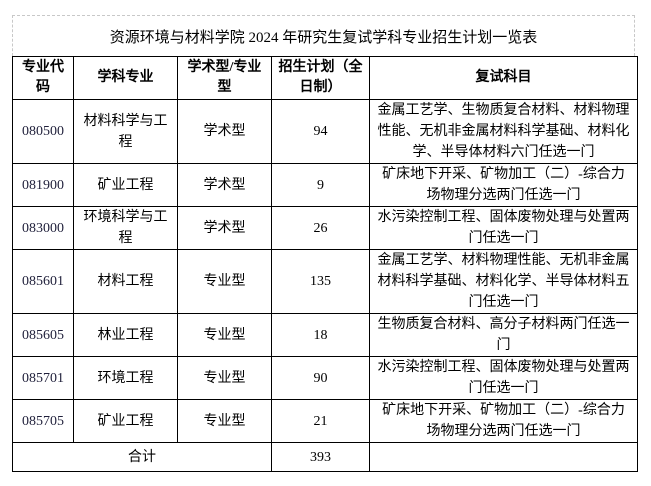  I want to click on plan-cell: 90, so click(320, 378).